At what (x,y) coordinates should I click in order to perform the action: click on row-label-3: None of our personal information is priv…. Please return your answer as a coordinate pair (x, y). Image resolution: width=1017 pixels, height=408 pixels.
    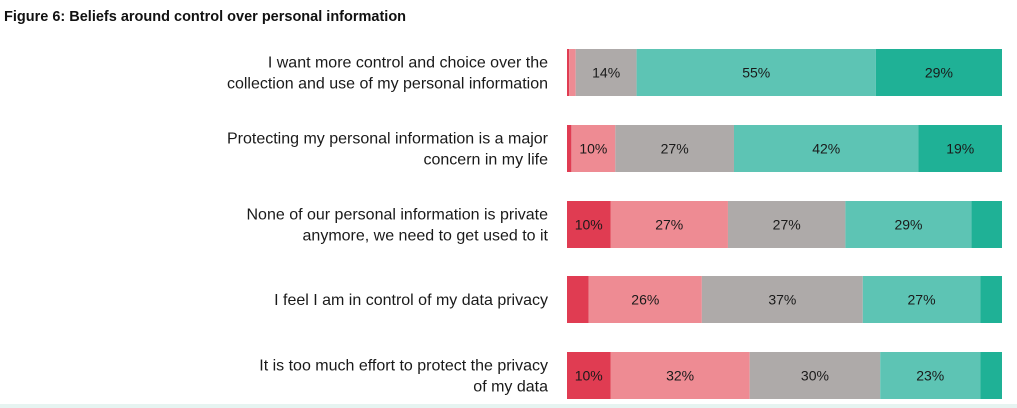
    Looking at the image, I should click on (398, 226).